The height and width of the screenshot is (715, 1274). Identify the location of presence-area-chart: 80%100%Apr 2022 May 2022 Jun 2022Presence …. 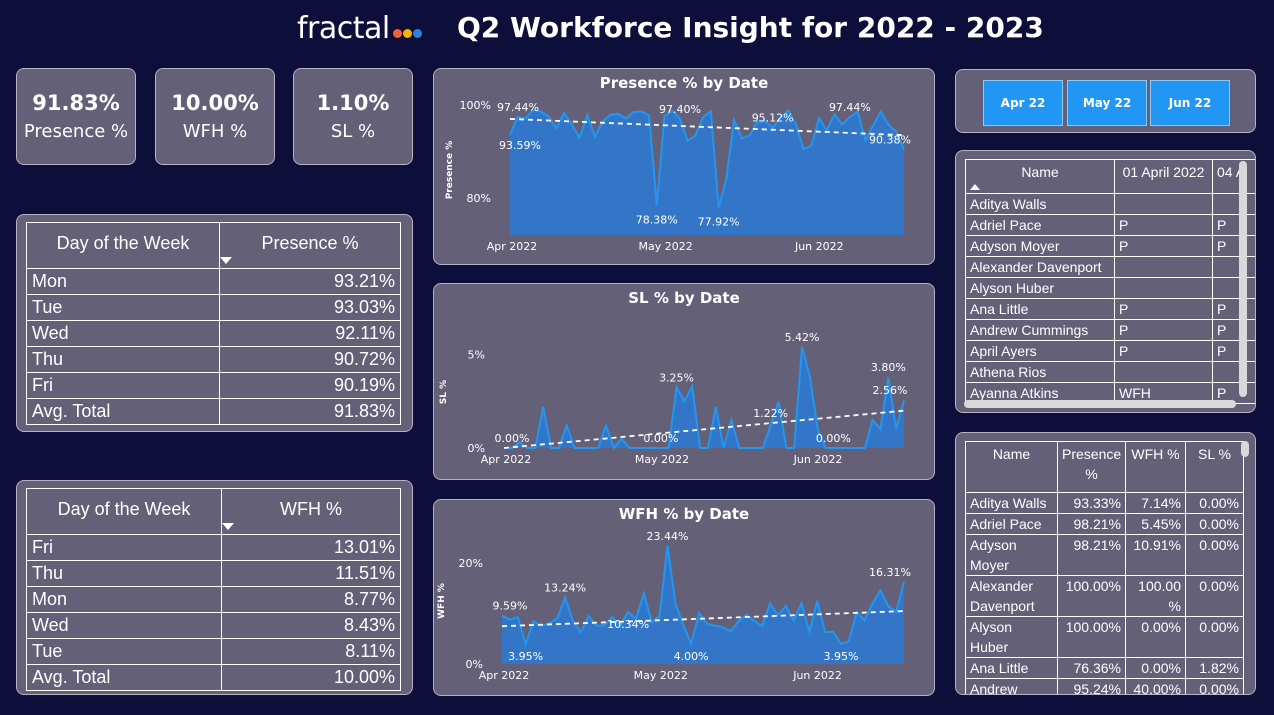
(684, 166).